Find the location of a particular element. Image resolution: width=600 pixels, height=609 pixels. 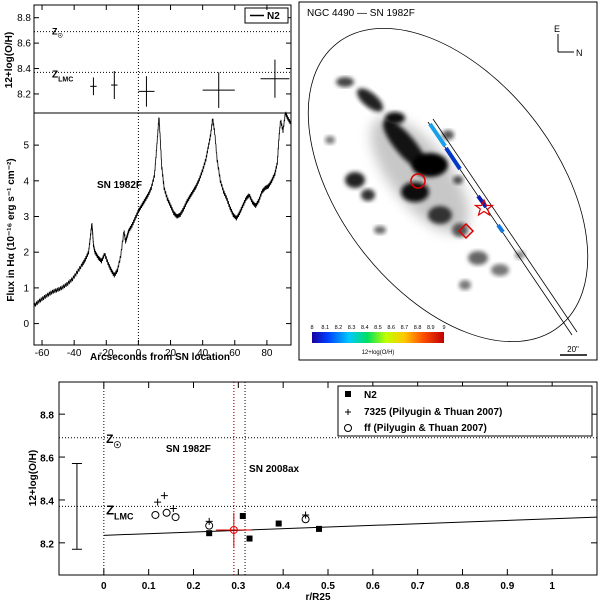

colorbar-tick-label: 8.7 is located at coordinates (405, 328).